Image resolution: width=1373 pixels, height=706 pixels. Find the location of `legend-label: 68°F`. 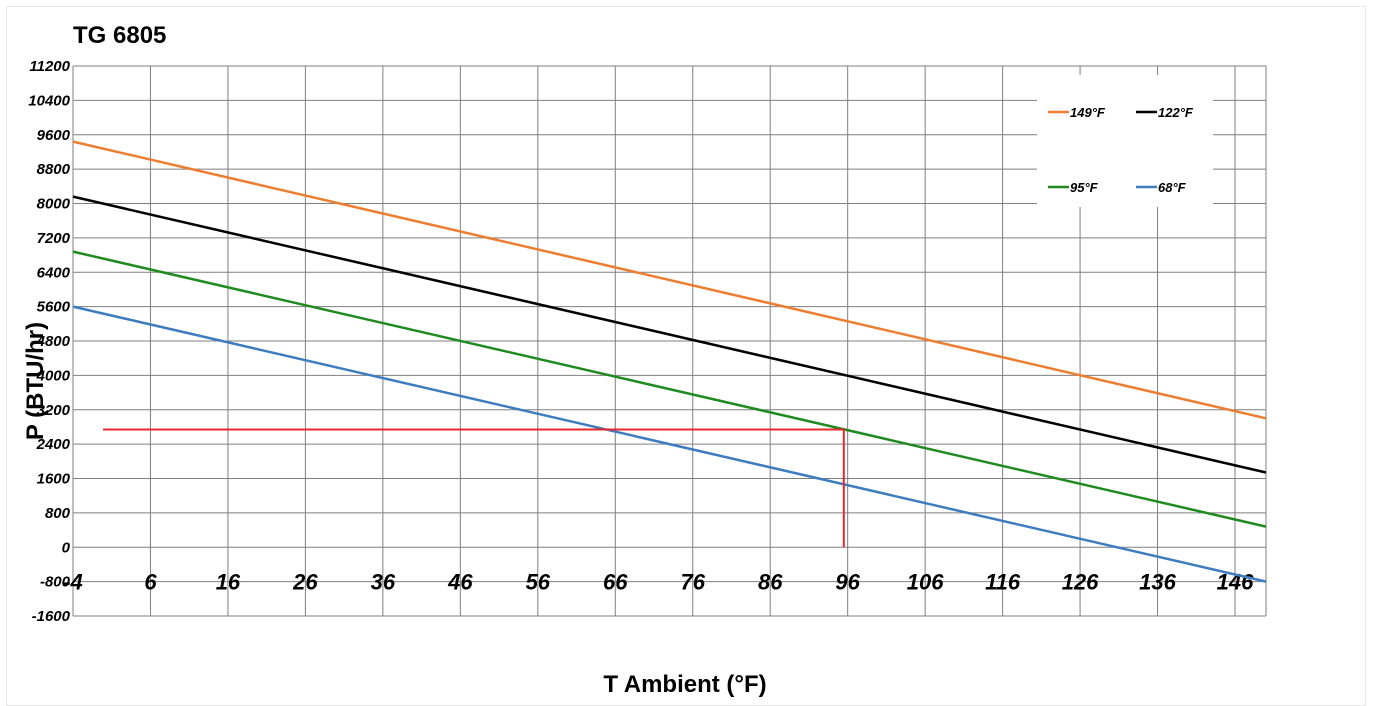

legend-label: 68°F is located at coordinates (1172, 187).